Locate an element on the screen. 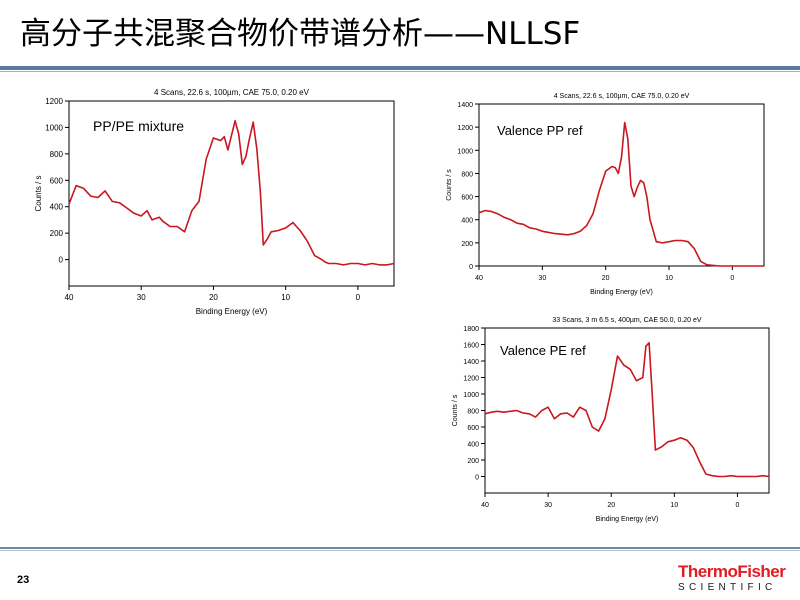 This screenshot has height=600, width=800. chart-annotation: PP/PE mixture is located at coordinates (138, 126).